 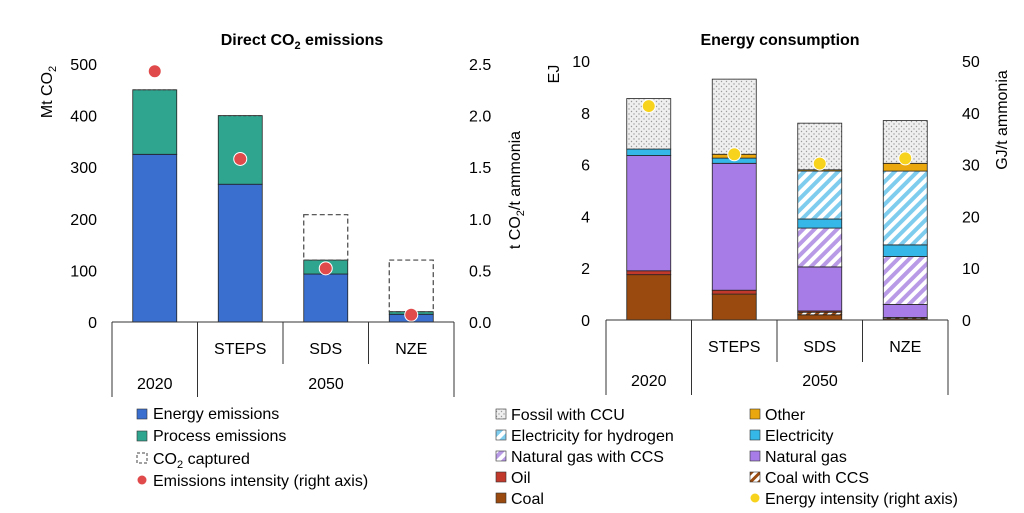 I want to click on legend-swatch-process-emissions, so click(x=142, y=436).